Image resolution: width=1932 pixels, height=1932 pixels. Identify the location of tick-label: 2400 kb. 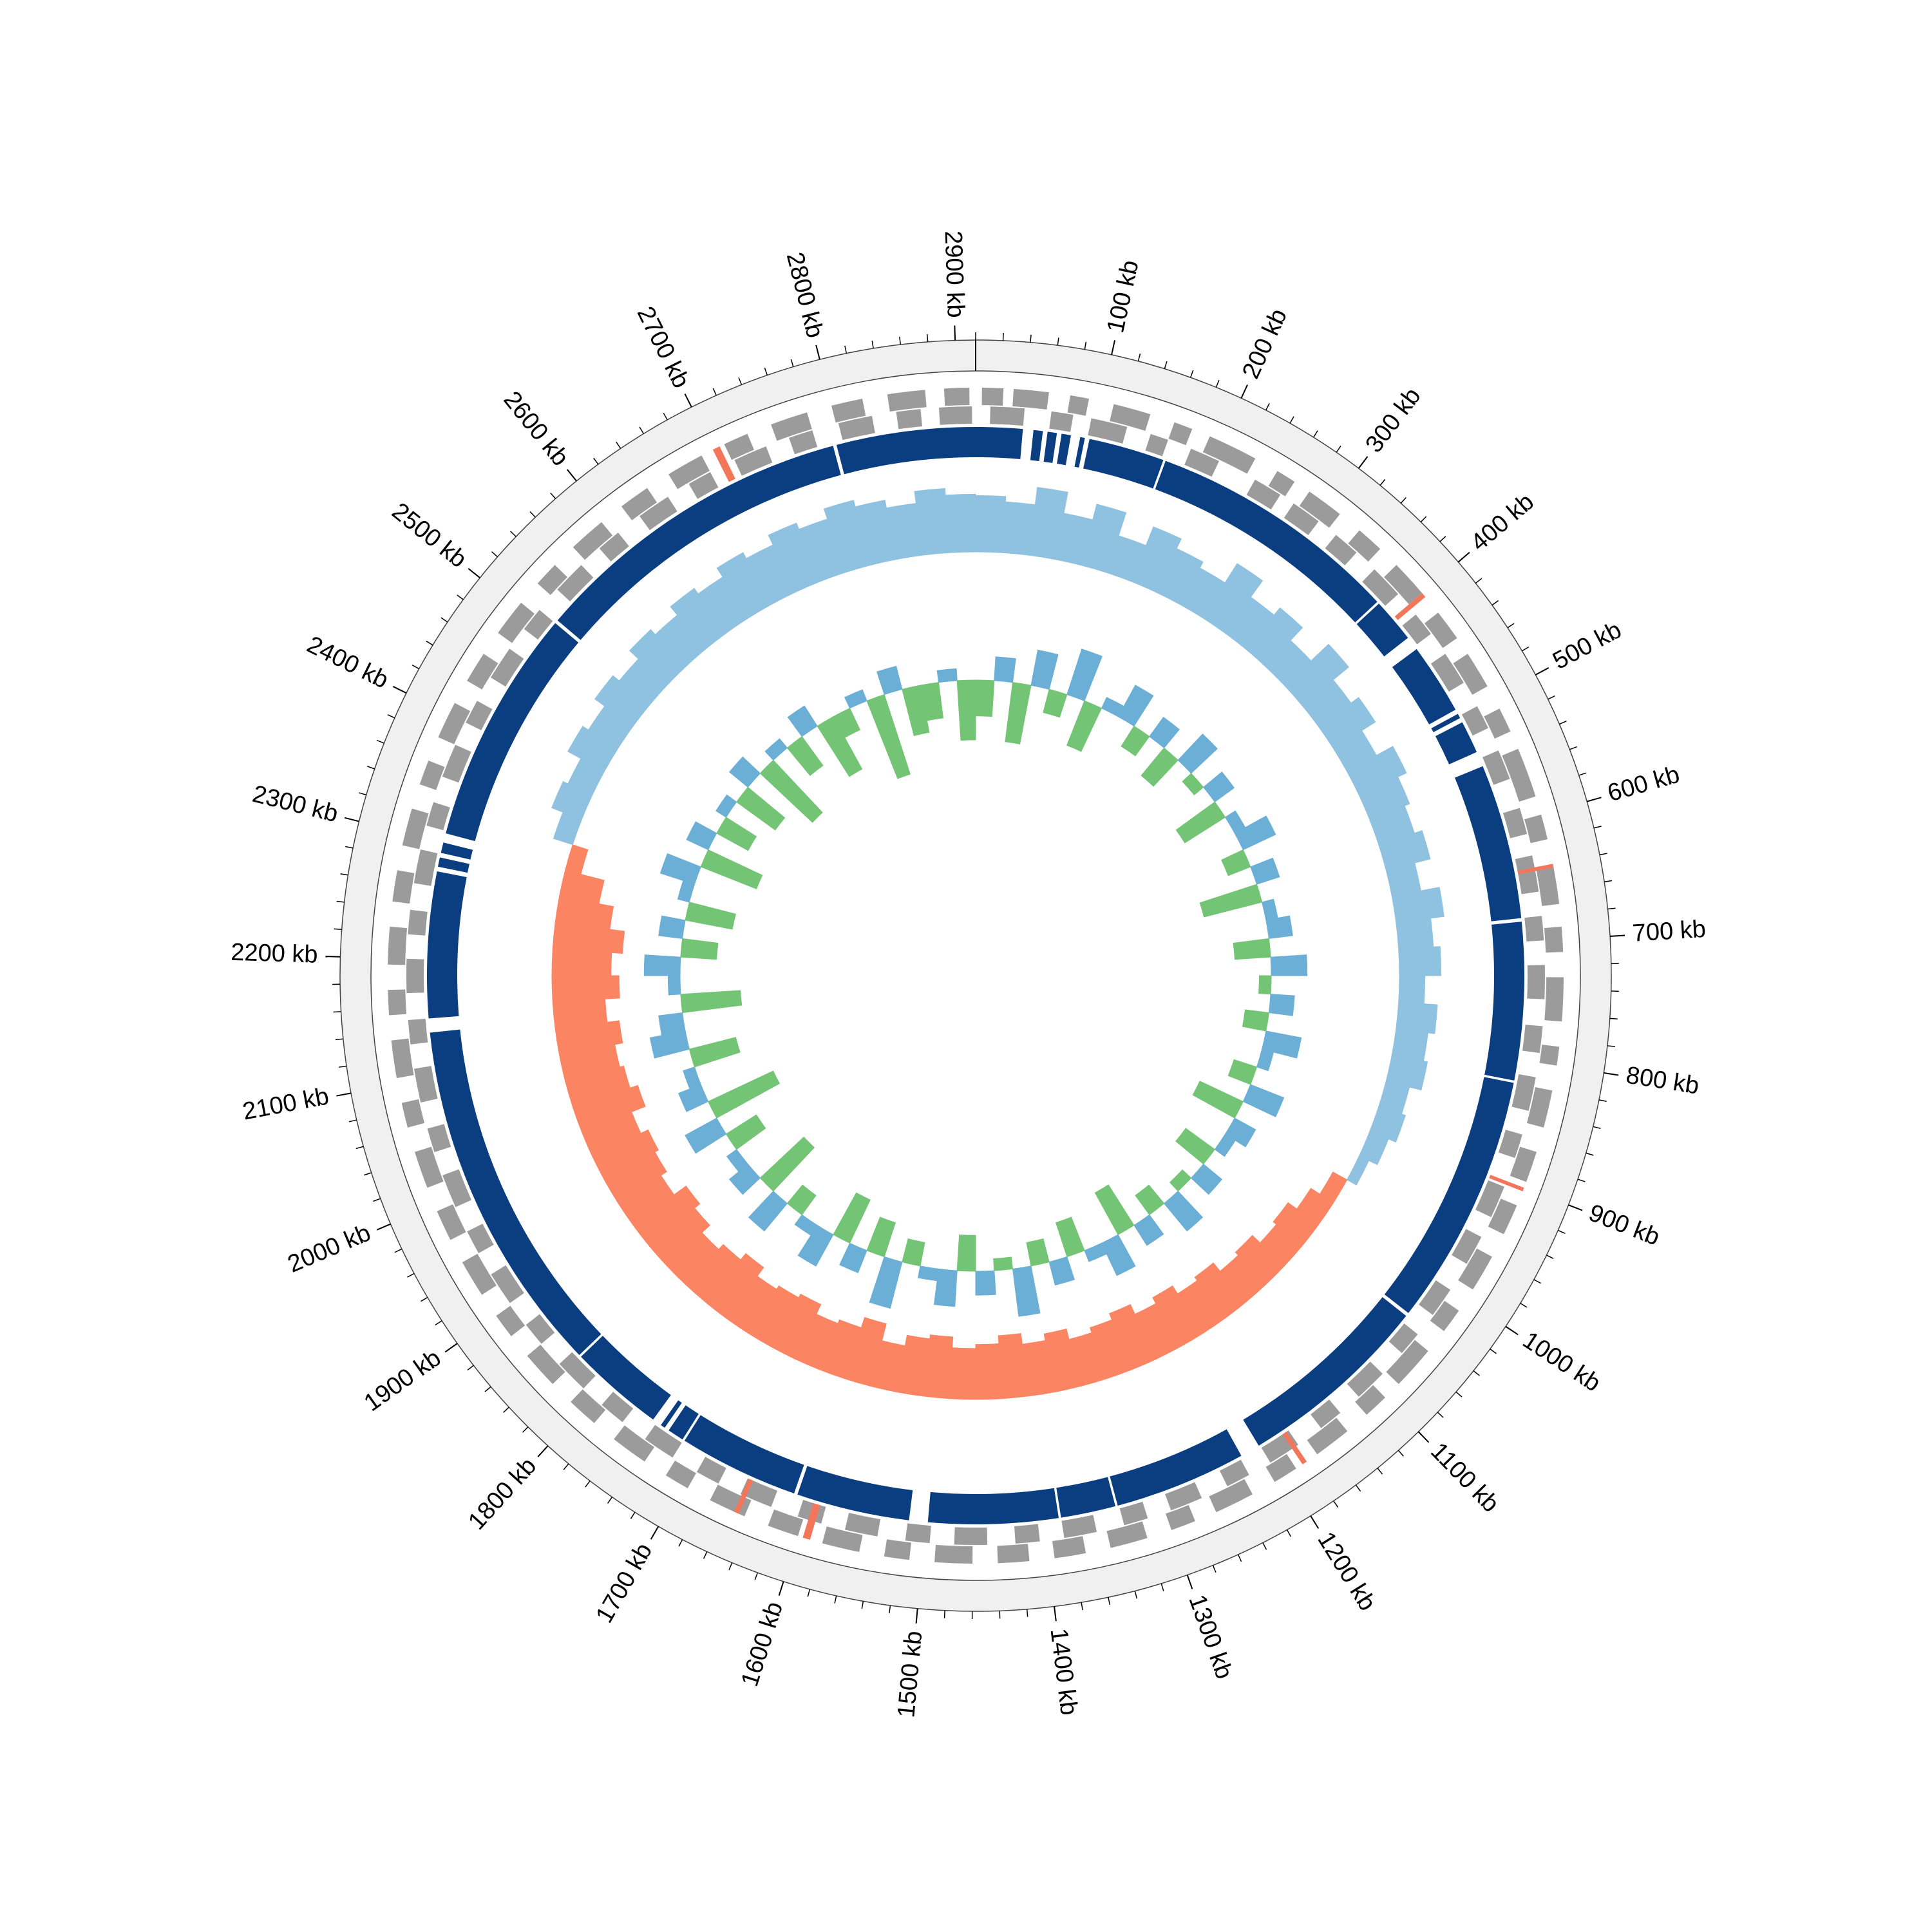
(348, 662).